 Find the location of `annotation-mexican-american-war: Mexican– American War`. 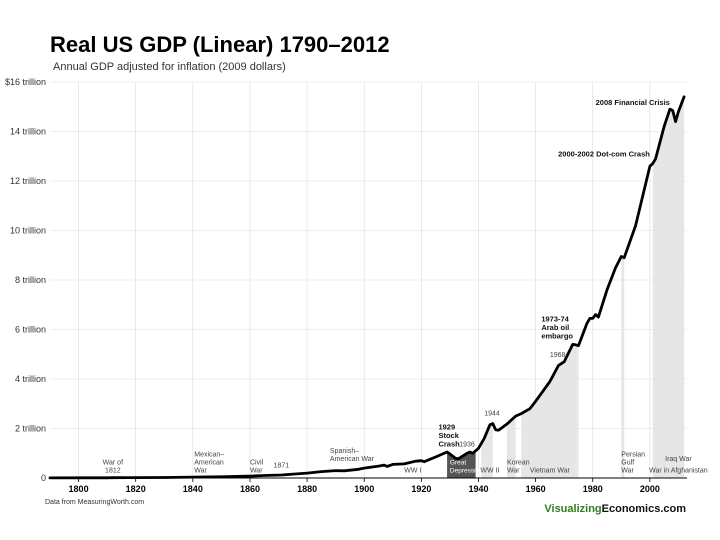

annotation-mexican-american-war: Mexican– American War is located at coordinates (209, 462).